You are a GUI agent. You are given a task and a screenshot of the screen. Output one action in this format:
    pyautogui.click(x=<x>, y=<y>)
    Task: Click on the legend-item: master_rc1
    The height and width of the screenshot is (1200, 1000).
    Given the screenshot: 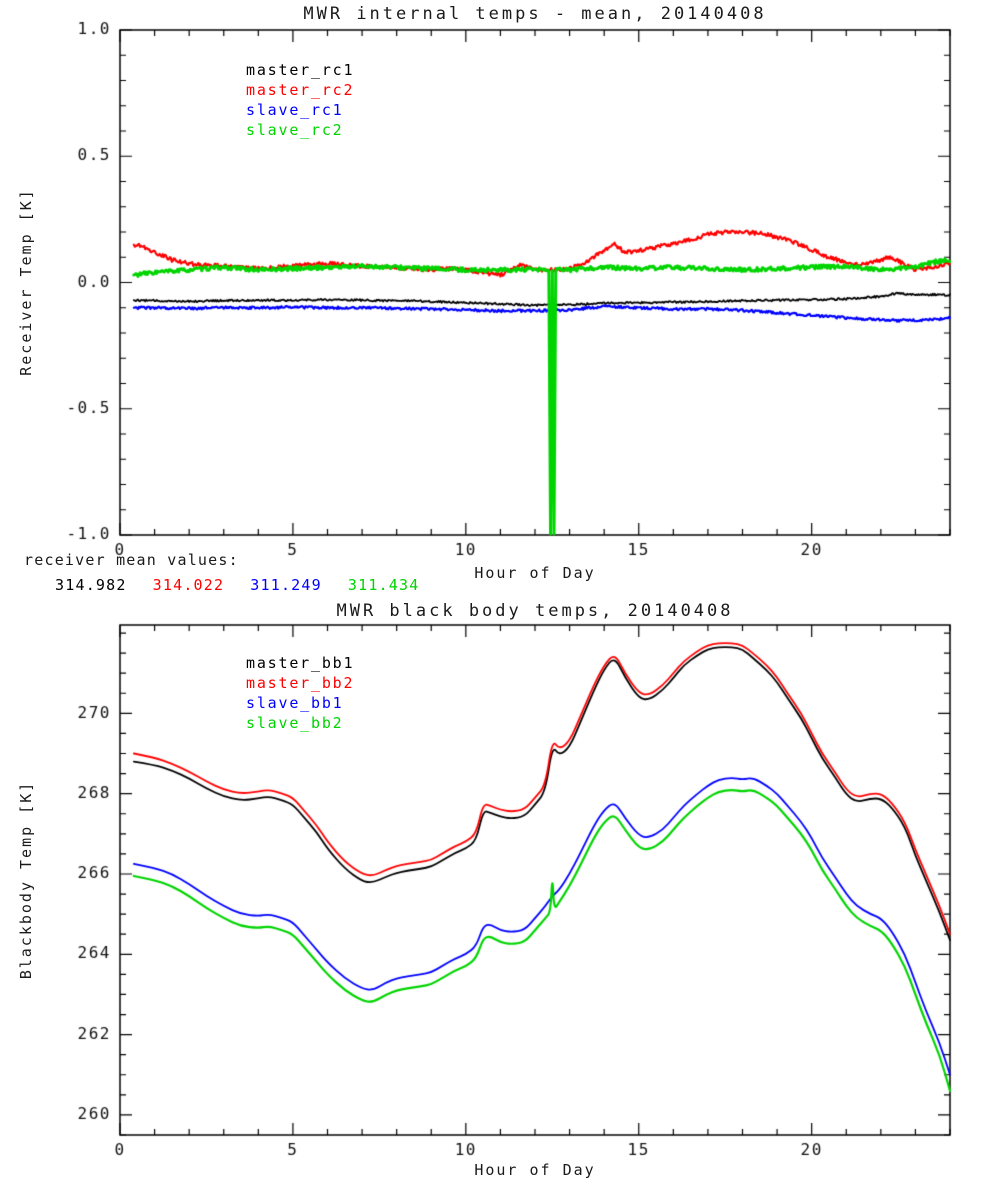 What is the action you would take?
    pyautogui.click(x=300, y=70)
    